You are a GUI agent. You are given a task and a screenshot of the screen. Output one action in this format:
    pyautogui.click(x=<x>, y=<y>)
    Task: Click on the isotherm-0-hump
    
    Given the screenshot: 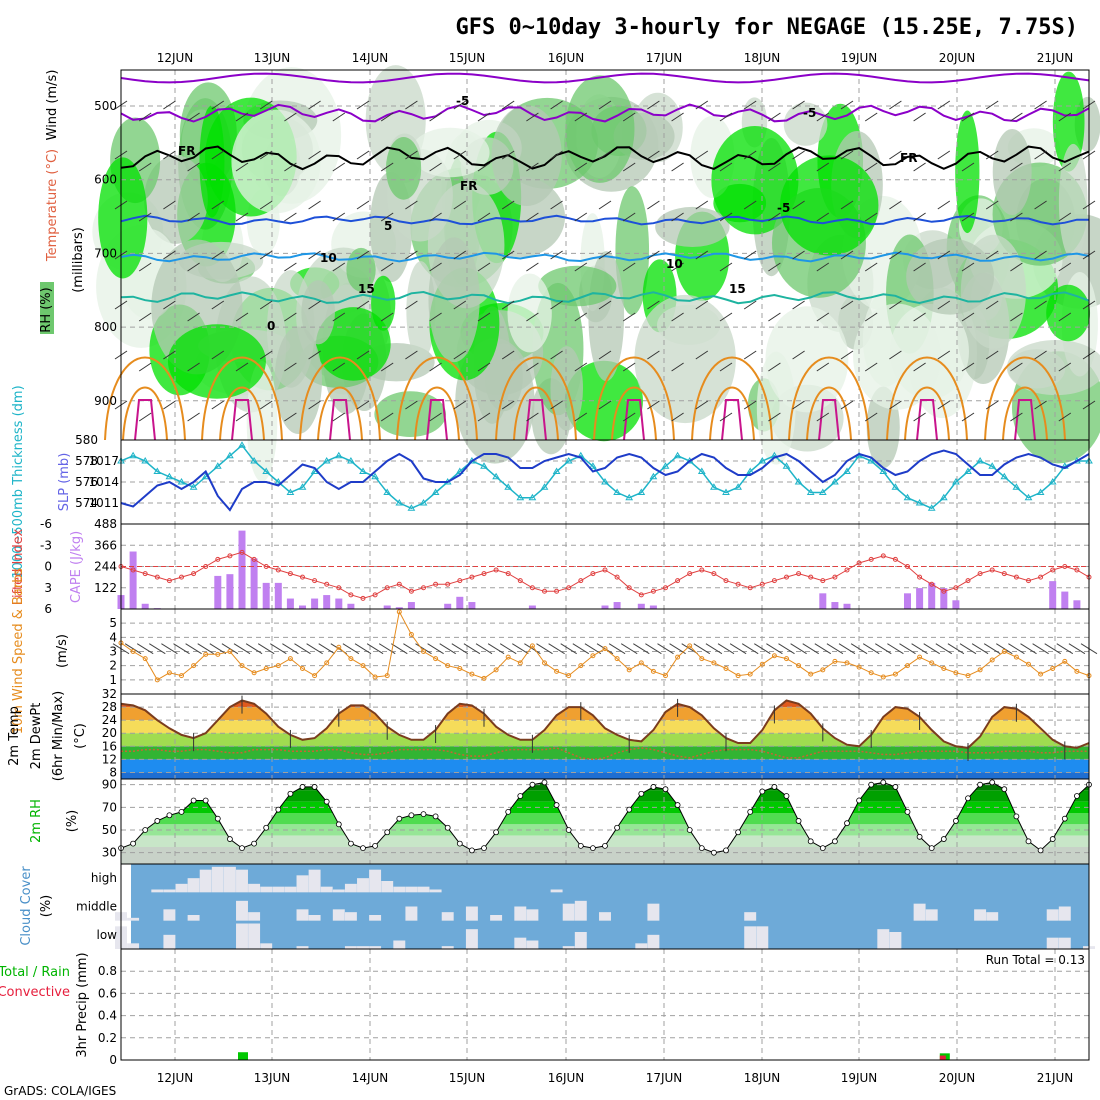 What is the action you would take?
    pyautogui.click(x=242, y=398)
    